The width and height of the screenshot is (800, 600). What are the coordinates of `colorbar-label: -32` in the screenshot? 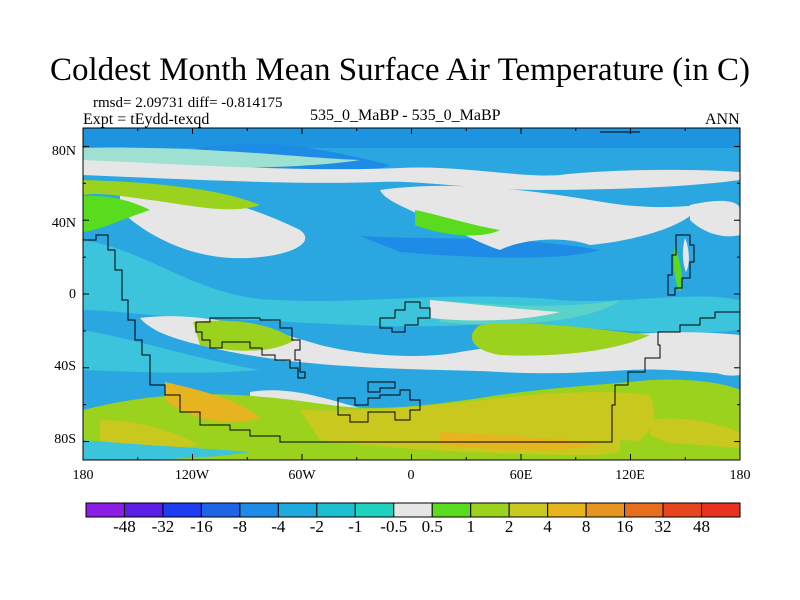 It's located at (163, 526).